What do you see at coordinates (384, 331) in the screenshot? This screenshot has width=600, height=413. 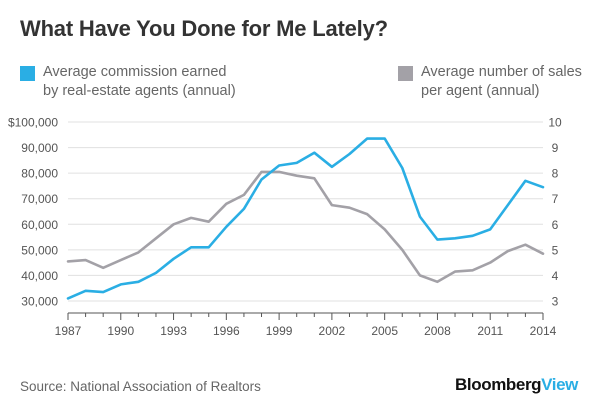 I see `x-tick-label: 2005` at bounding box center [384, 331].